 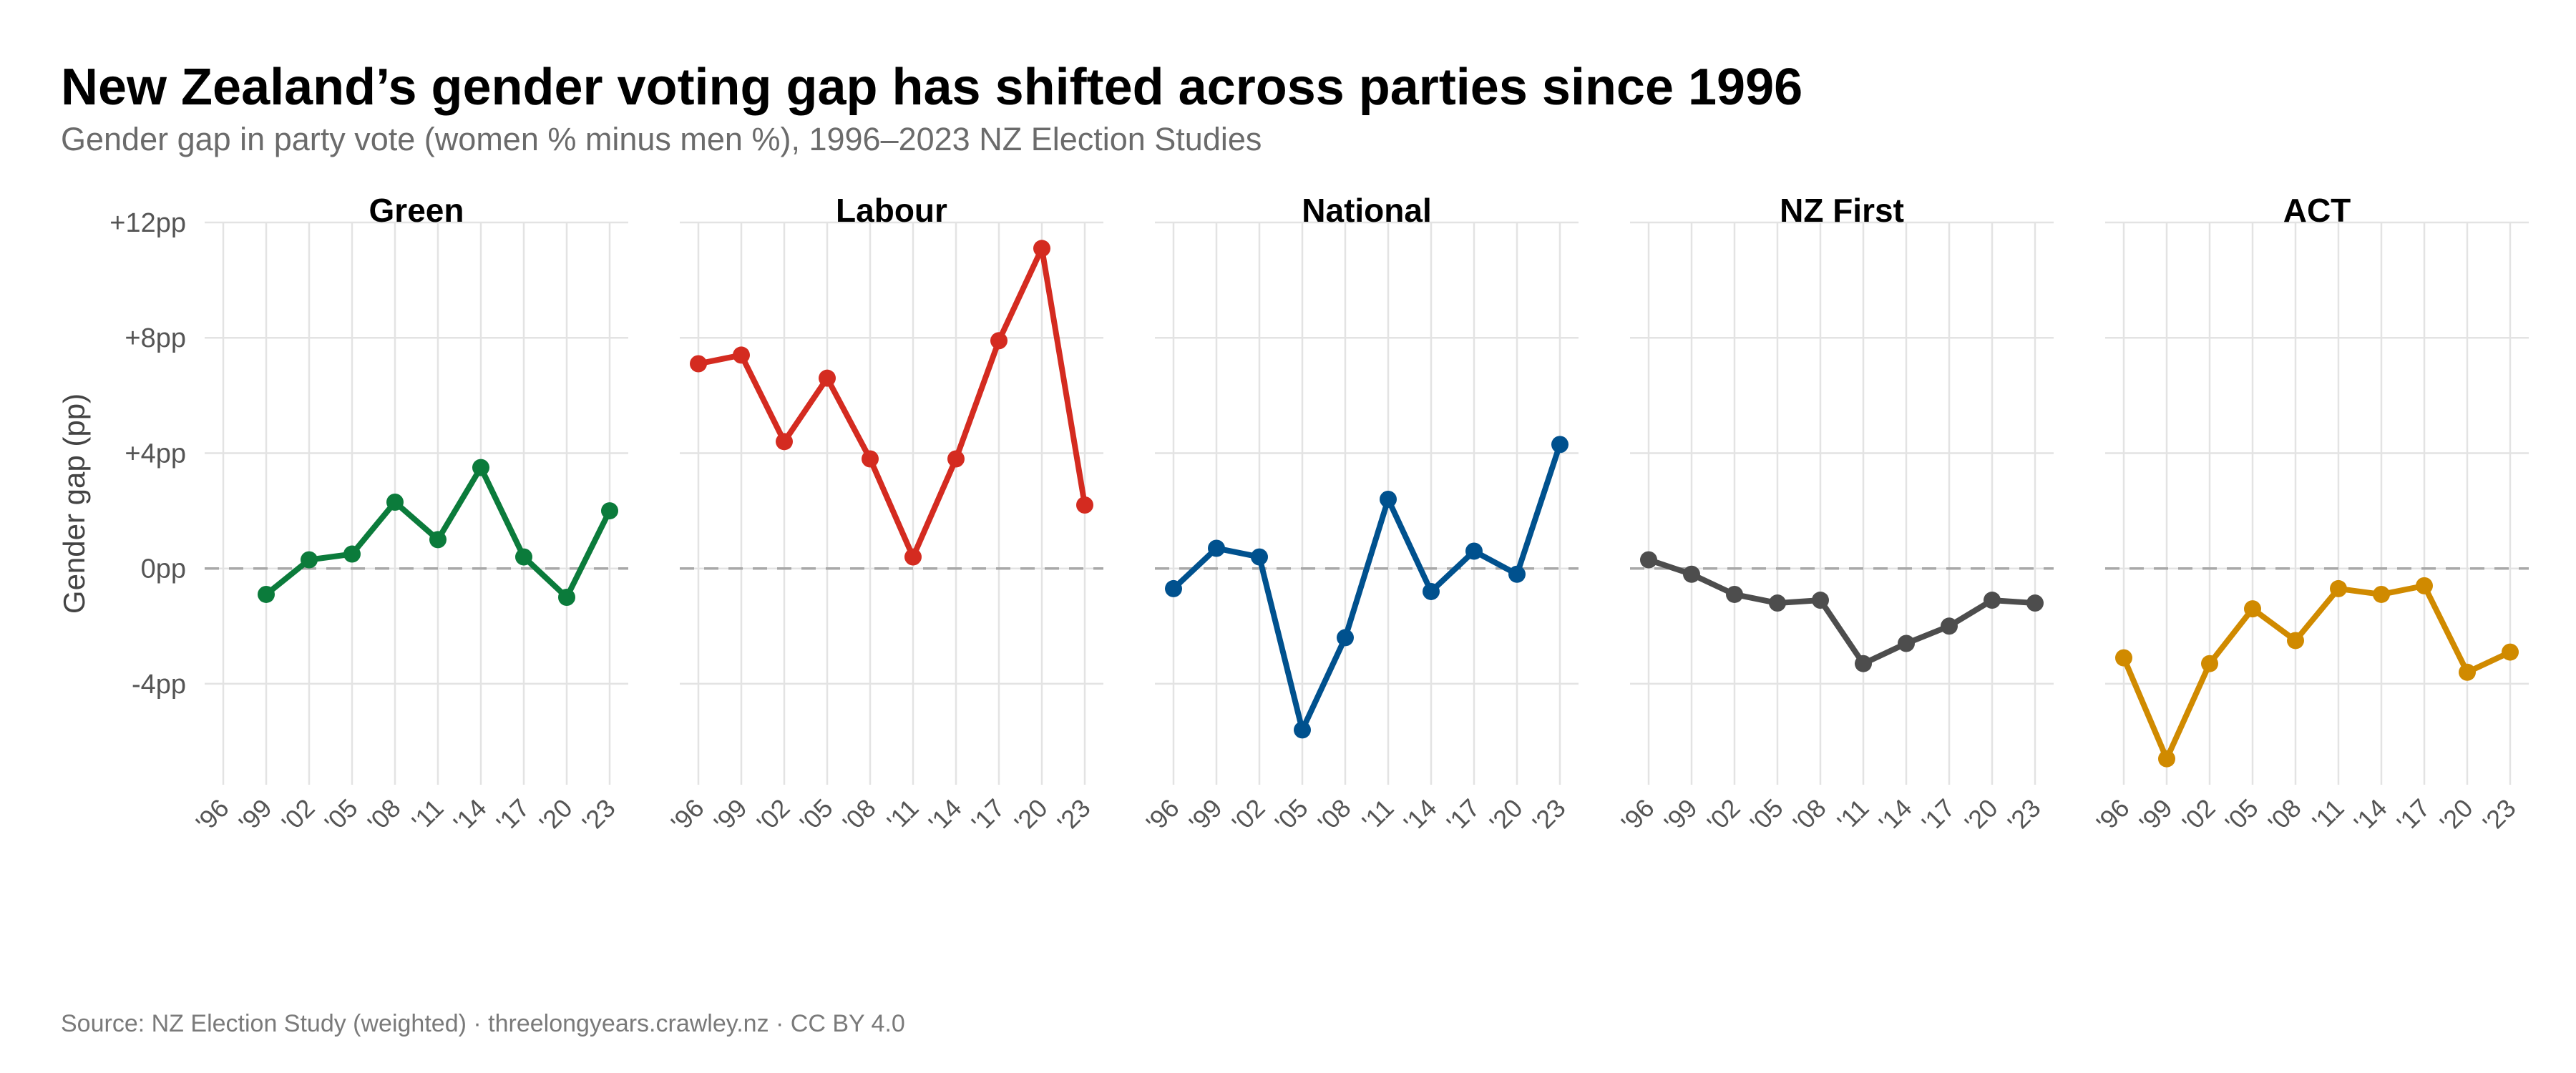 What do you see at coordinates (1366, 211) in the screenshot?
I see `facet-title: National` at bounding box center [1366, 211].